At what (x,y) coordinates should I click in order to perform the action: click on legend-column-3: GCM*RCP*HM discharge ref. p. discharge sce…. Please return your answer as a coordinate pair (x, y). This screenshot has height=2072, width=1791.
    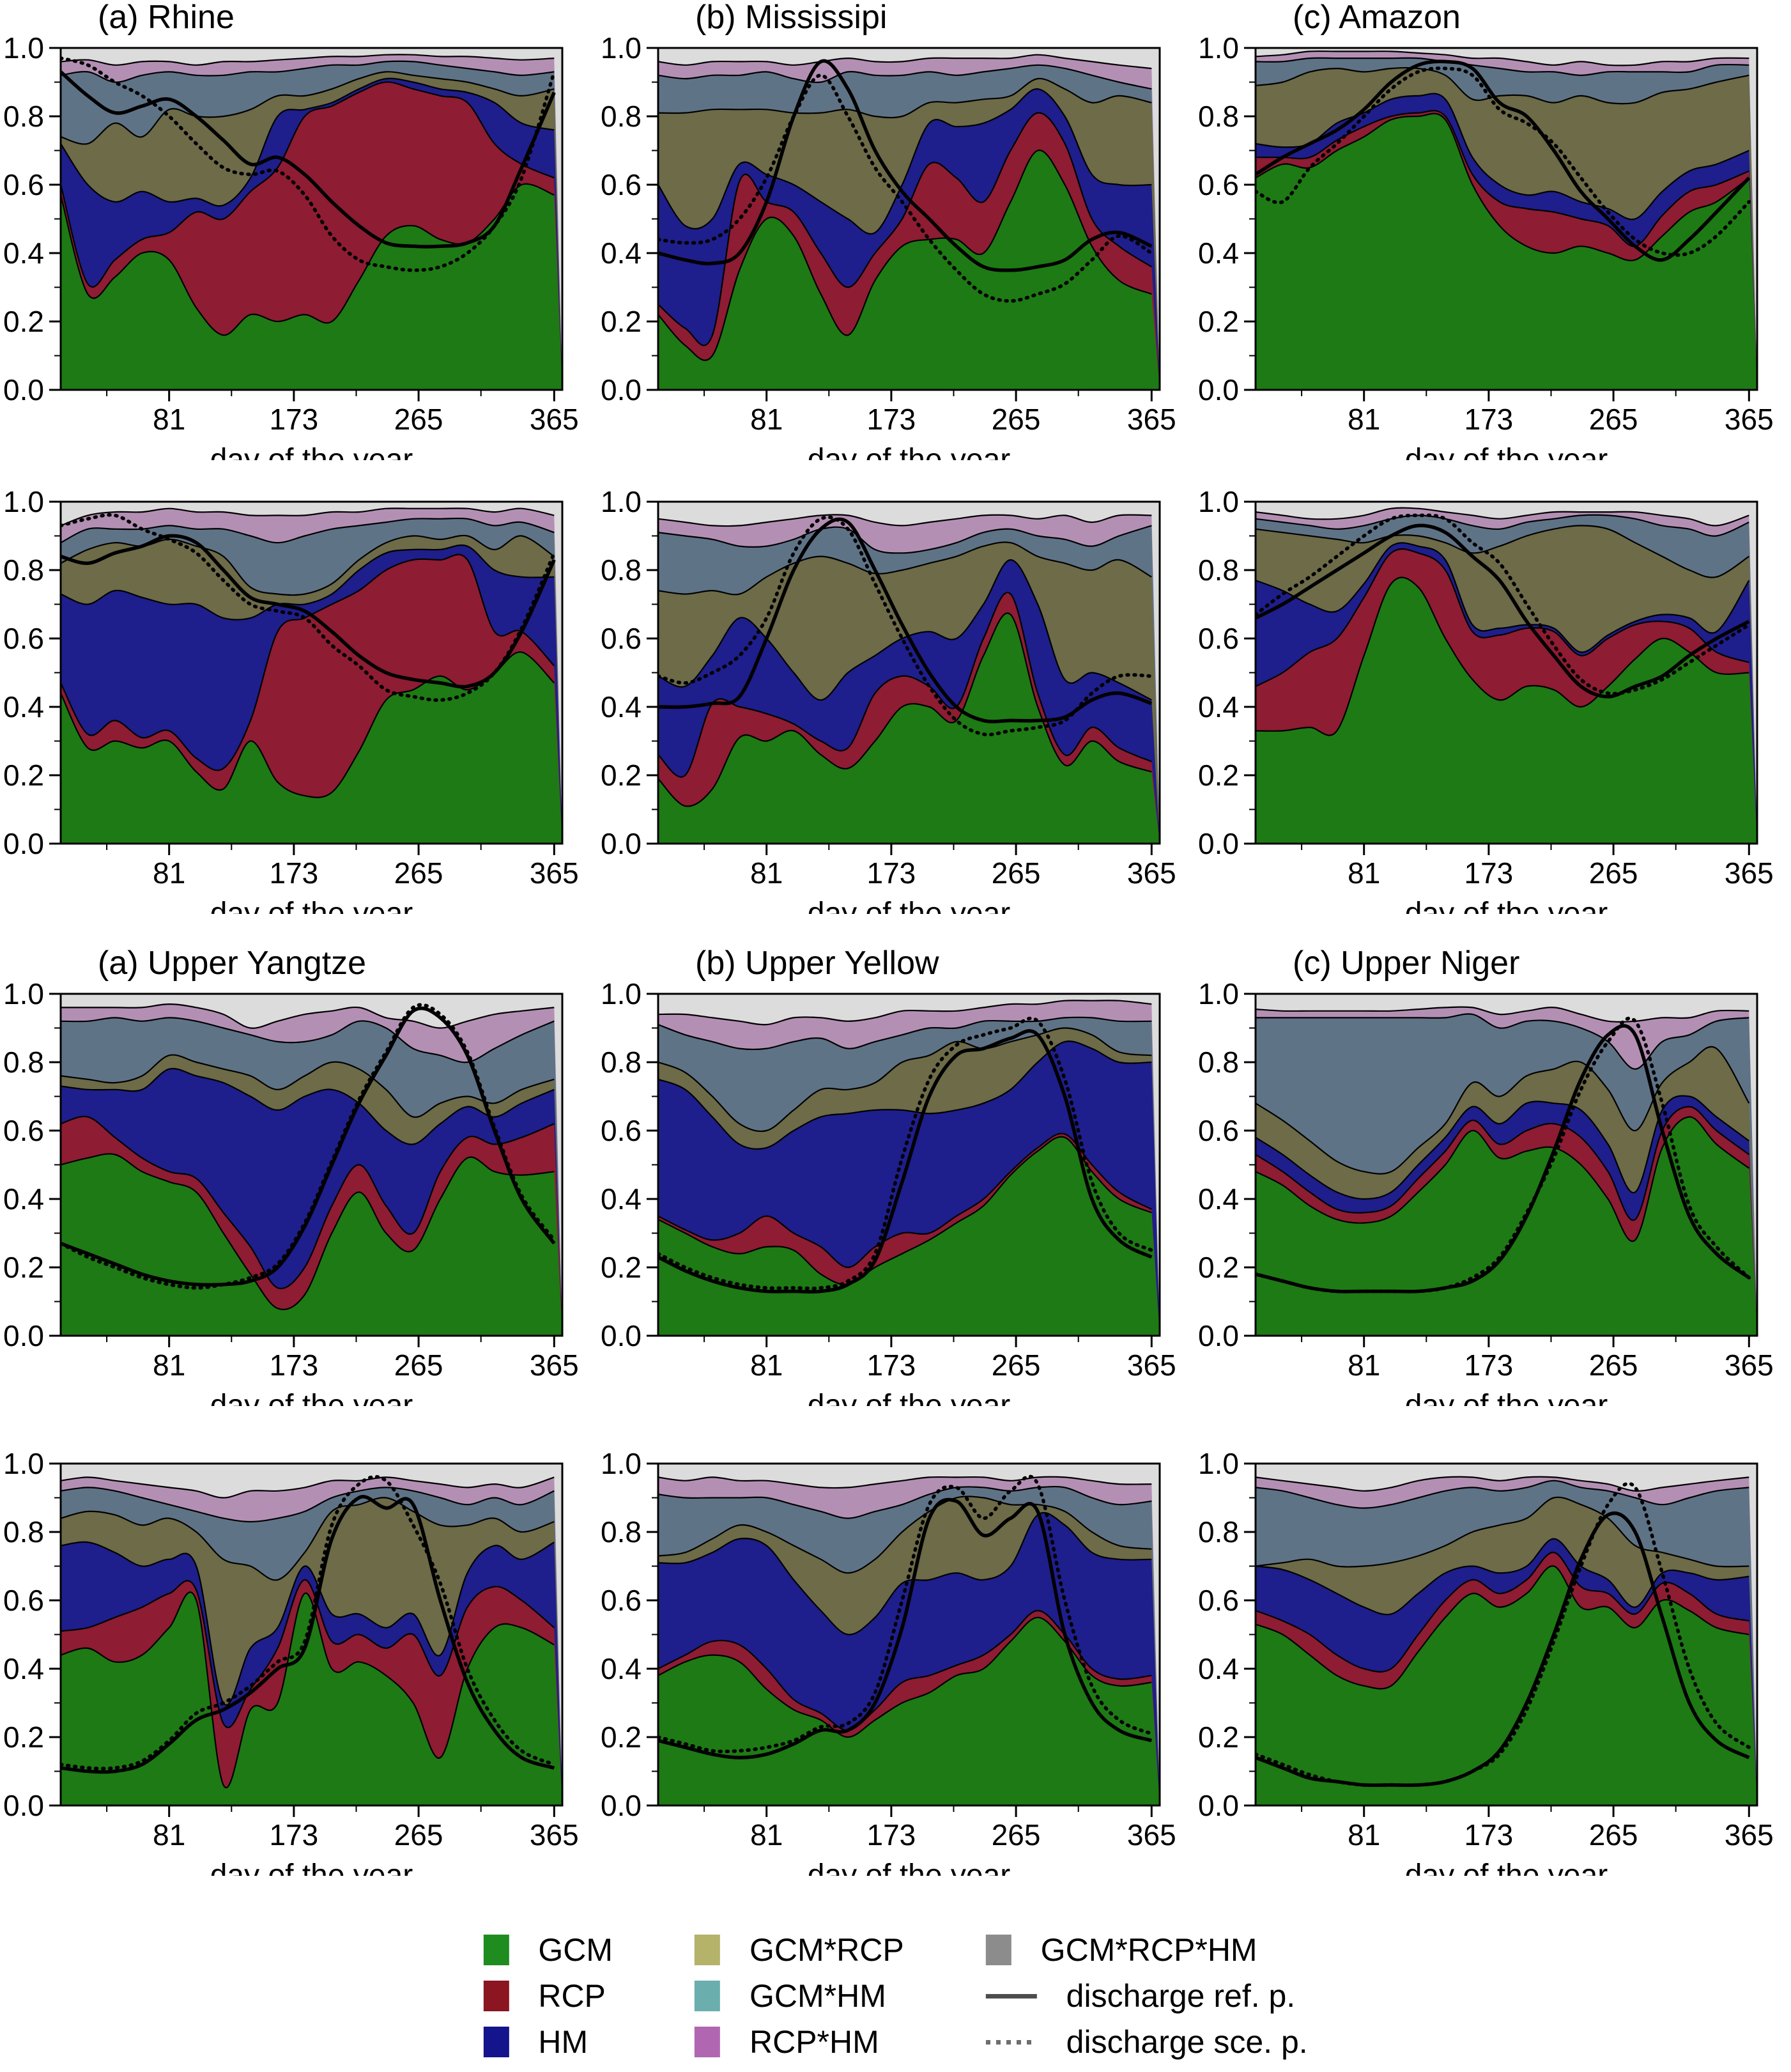
    Looking at the image, I should click on (1146, 1995).